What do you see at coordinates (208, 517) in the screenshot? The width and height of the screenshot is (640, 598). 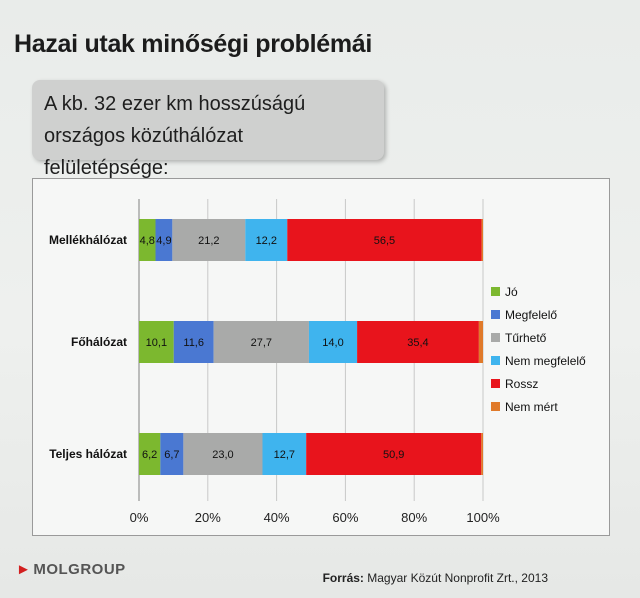 I see `x-tick-label: 20%` at bounding box center [208, 517].